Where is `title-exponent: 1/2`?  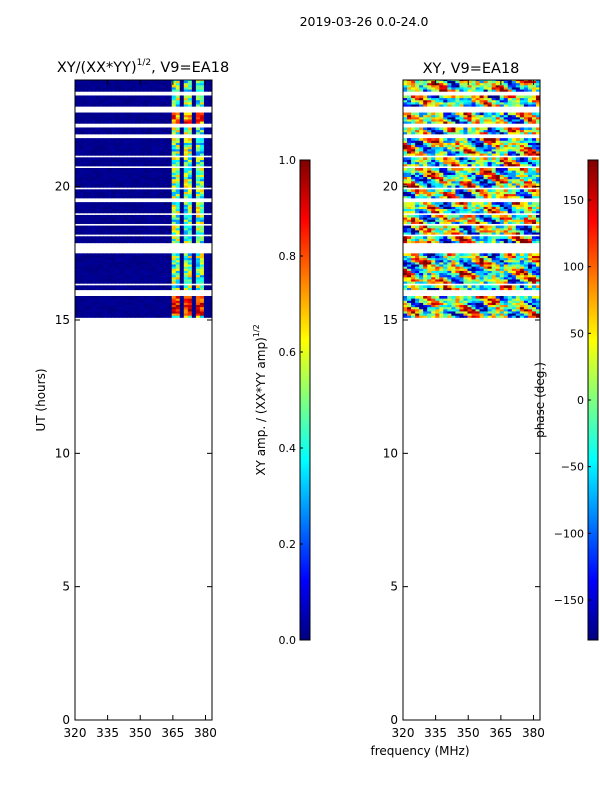
title-exponent: 1/2 is located at coordinates (144, 63).